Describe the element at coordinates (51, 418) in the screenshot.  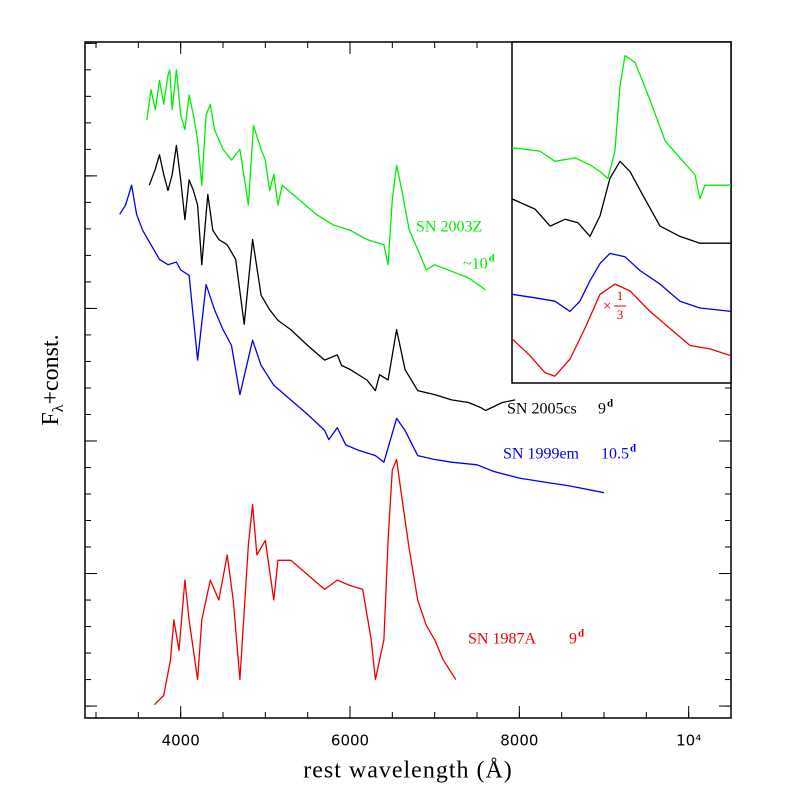
I see `y-label-main: F` at that location.